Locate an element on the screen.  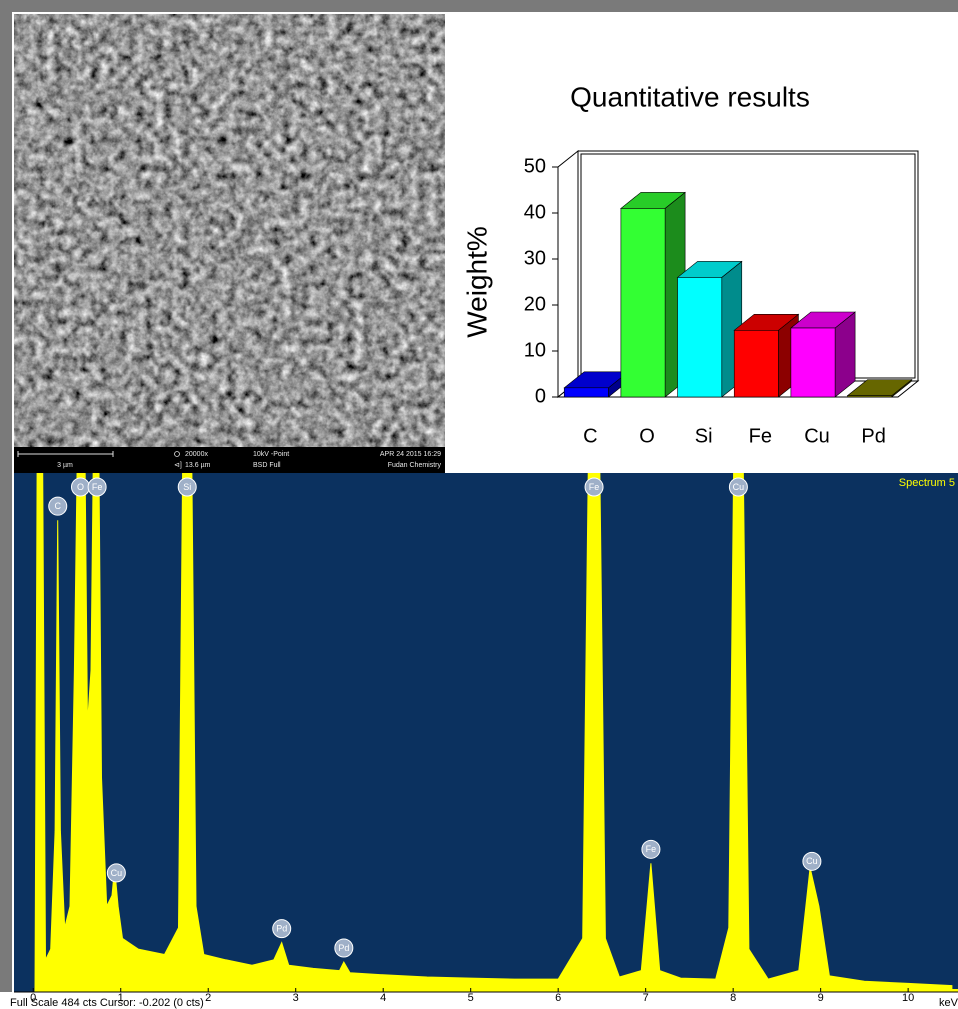
y-tick-label: 50 is located at coordinates (535, 166).